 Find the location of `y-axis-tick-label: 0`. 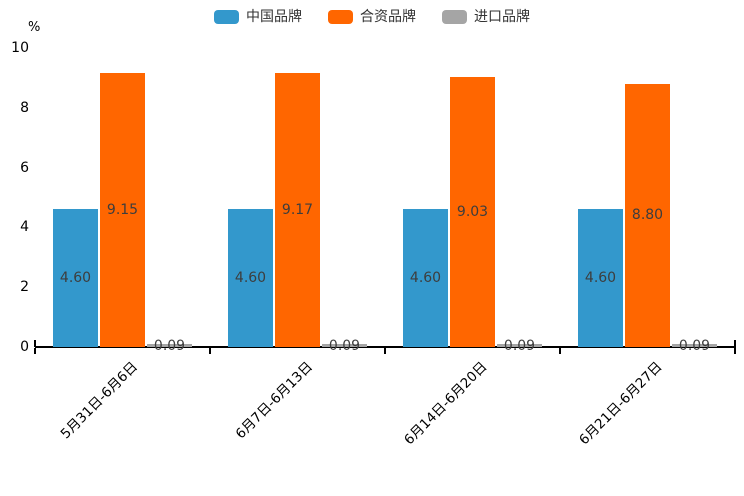

y-axis-tick-label: 0 is located at coordinates (24, 347).